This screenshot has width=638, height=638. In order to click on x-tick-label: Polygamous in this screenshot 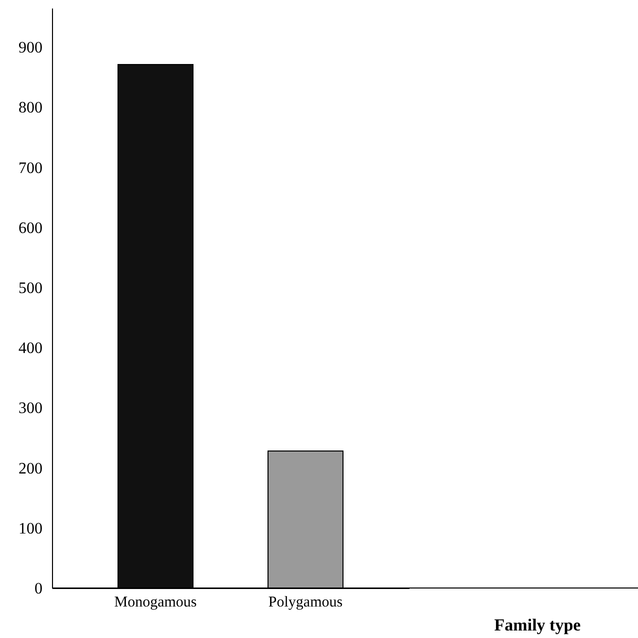, I will do `click(305, 602)`.